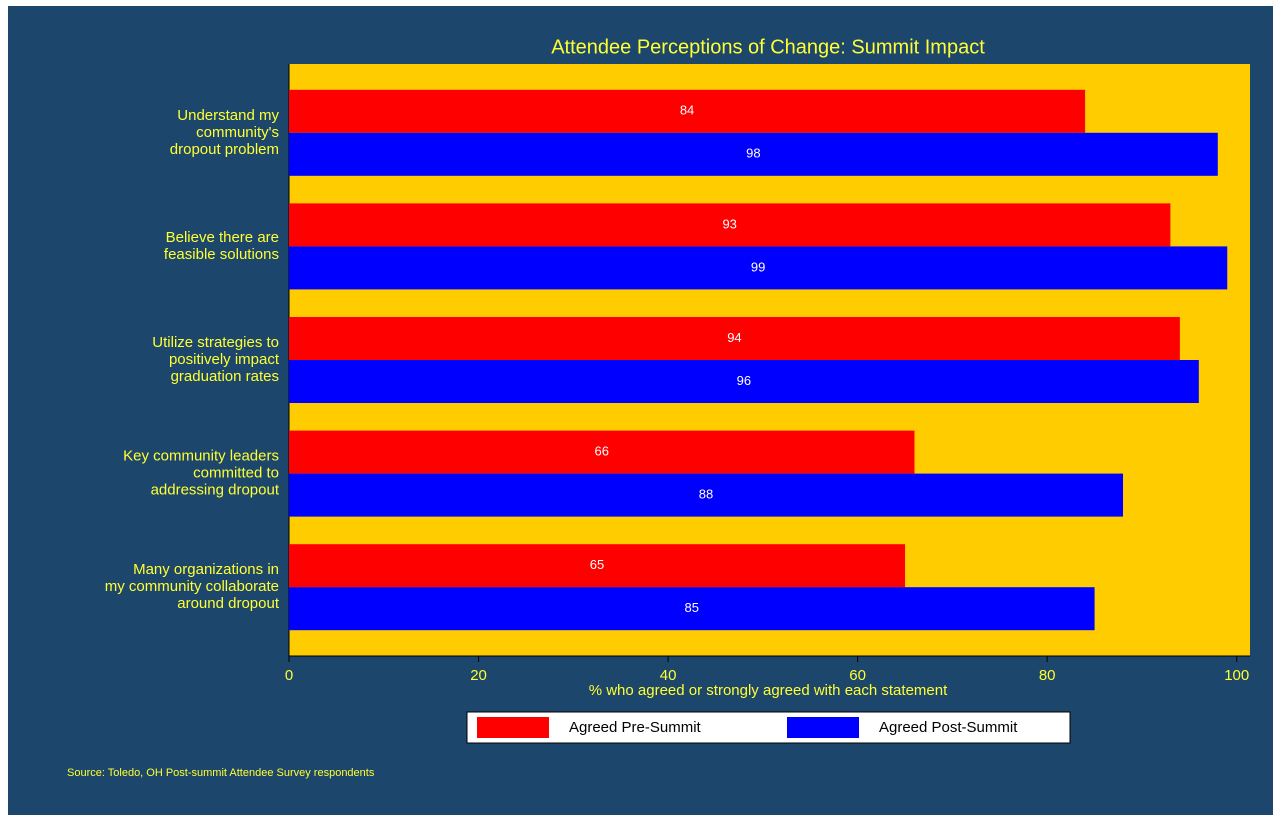 Image resolution: width=1281 pixels, height=823 pixels. Describe the element at coordinates (1236, 675) in the screenshot. I see `x-tick-label: 100` at that location.